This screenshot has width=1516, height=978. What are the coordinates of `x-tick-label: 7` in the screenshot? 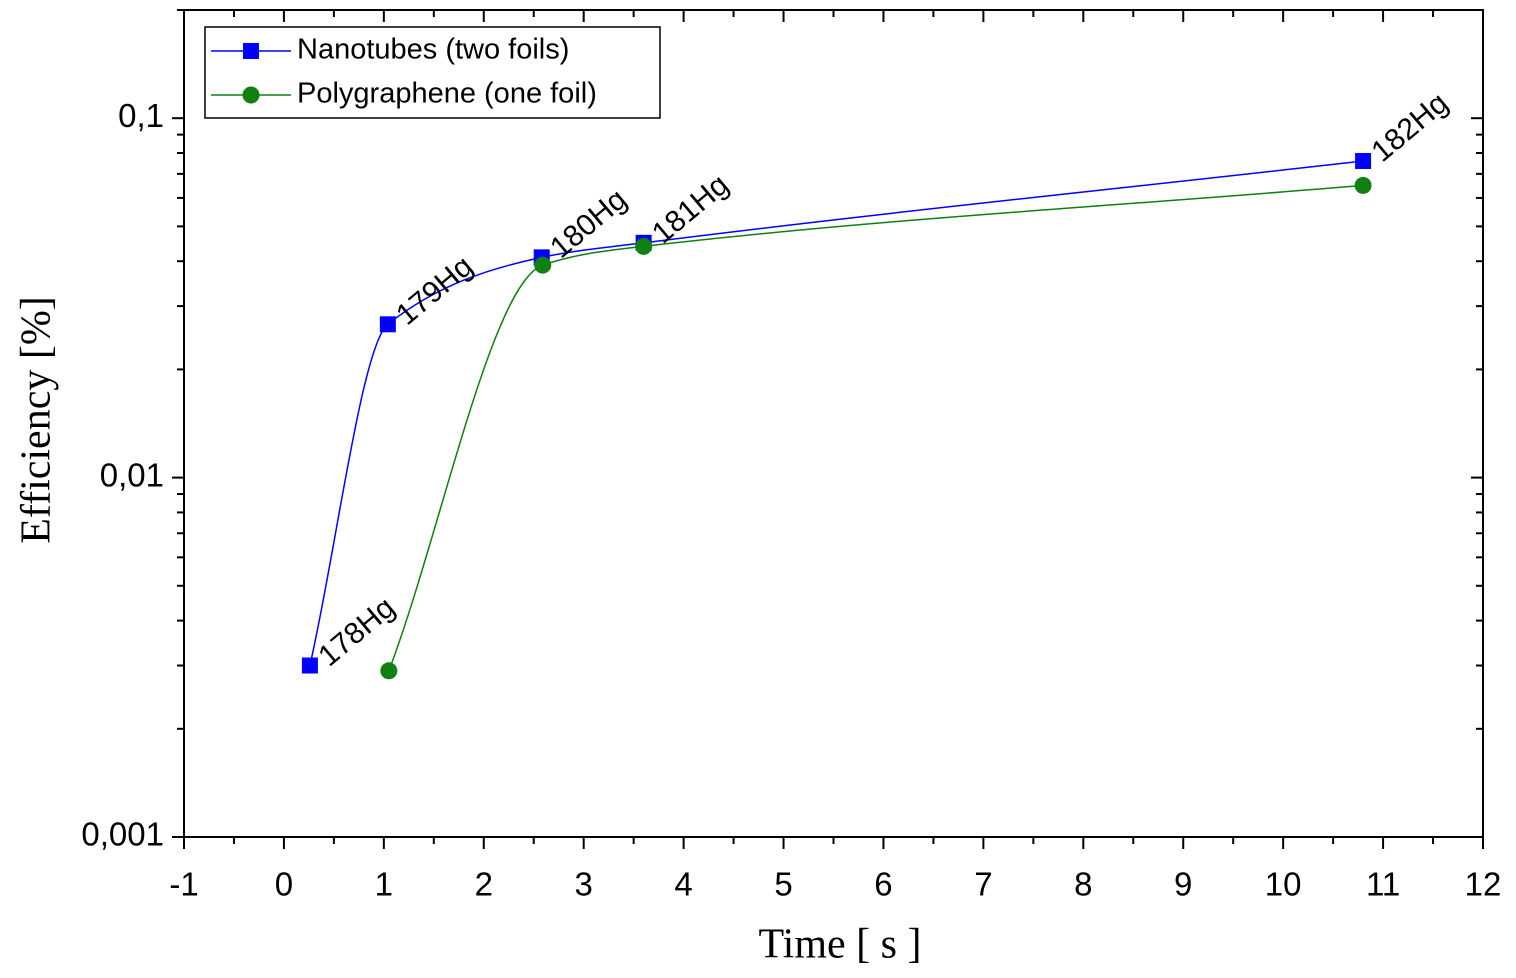 It's located at (983, 884).